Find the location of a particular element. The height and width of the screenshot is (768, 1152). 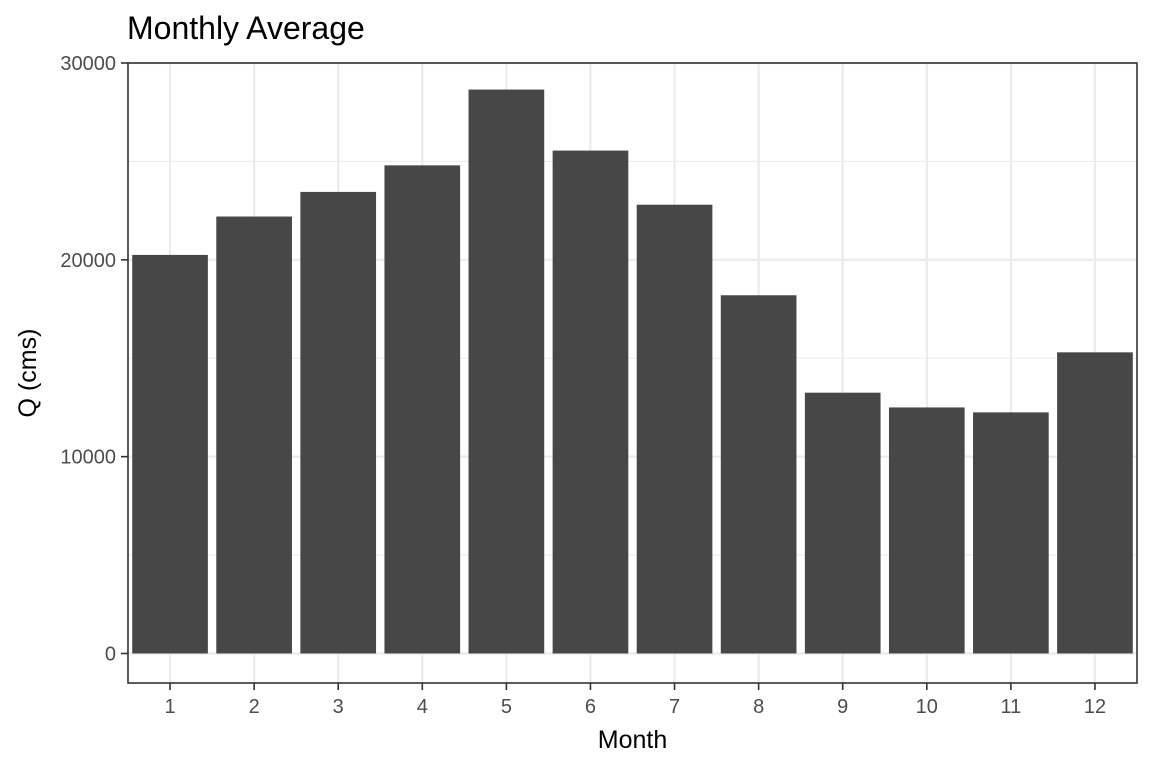

x-tick-label: 3 is located at coordinates (338, 707).